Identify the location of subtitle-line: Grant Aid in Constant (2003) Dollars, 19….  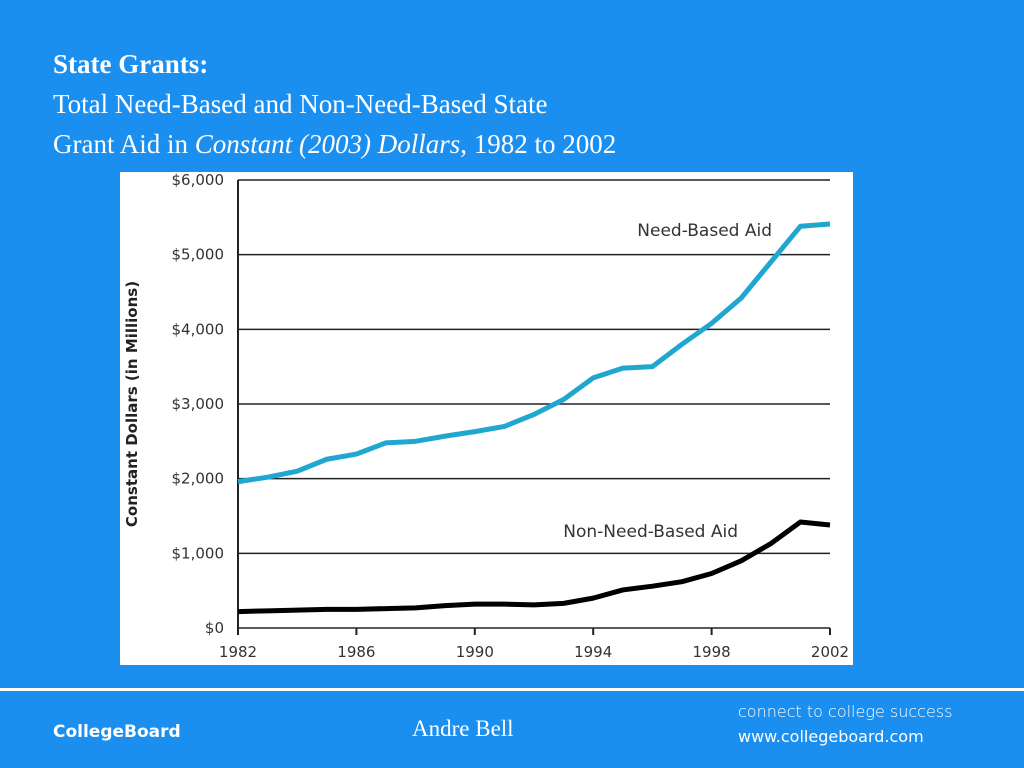
(334, 144).